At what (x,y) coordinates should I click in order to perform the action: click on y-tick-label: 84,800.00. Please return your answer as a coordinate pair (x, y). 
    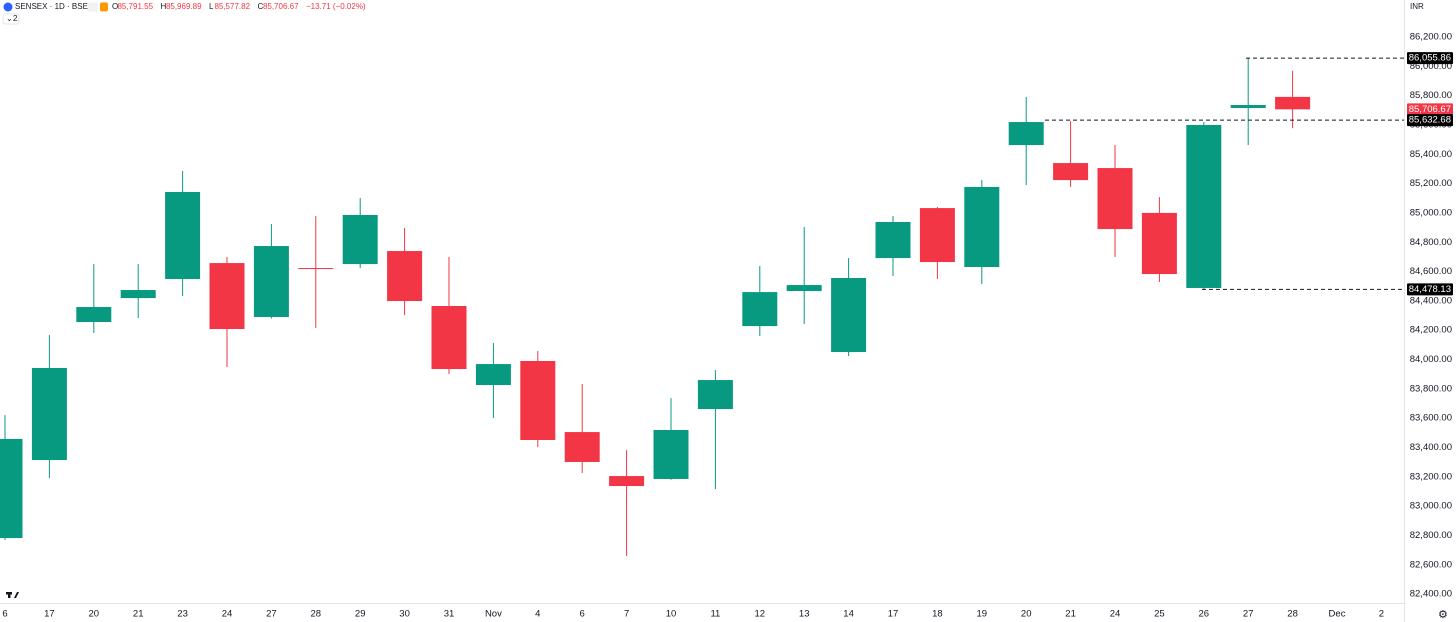
    Looking at the image, I should click on (1431, 242).